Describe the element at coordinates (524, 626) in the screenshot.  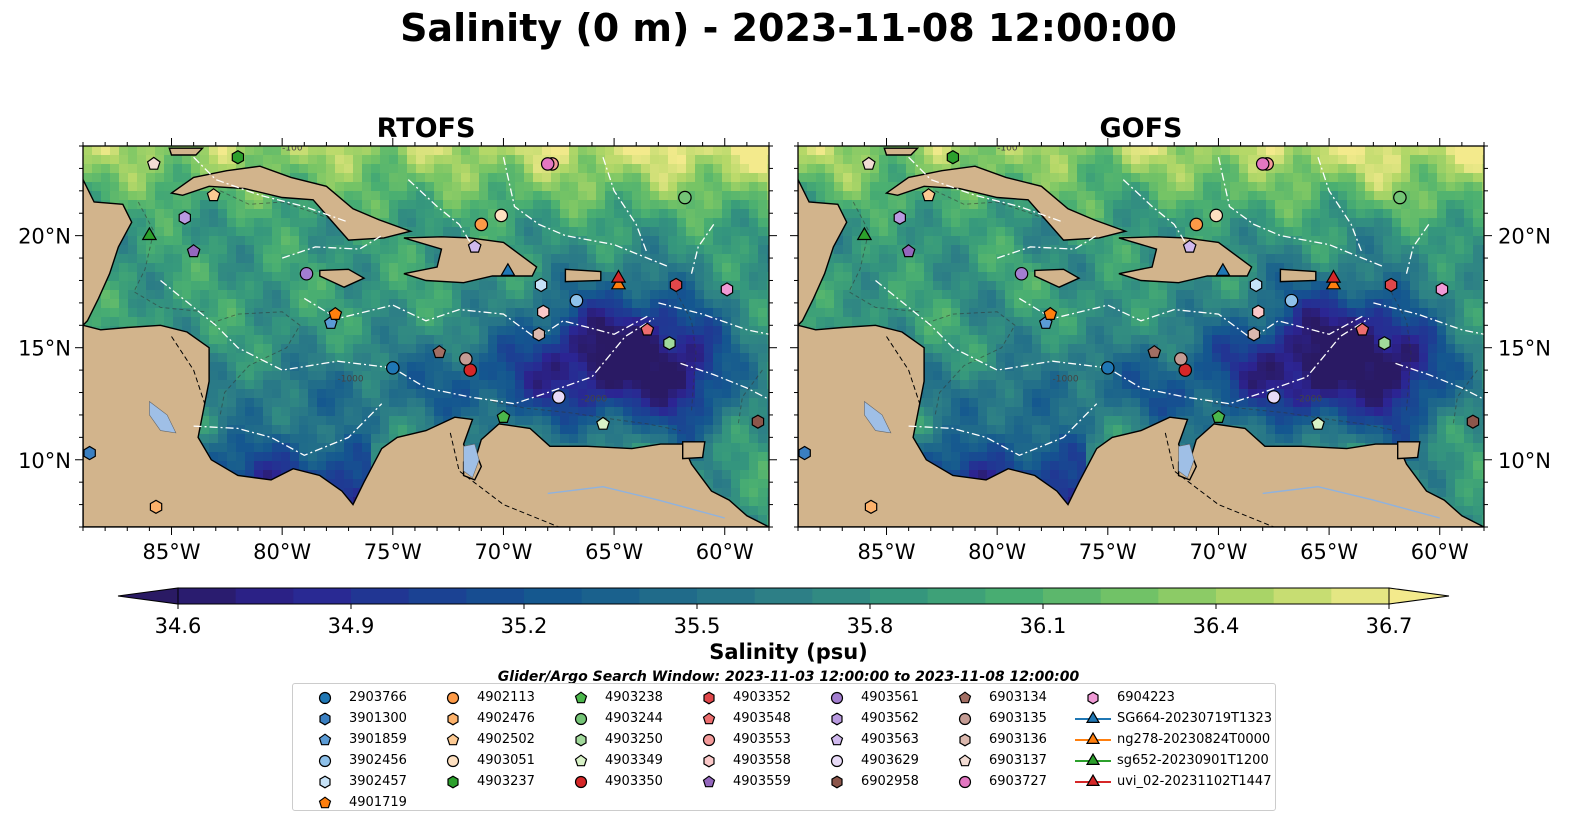
I see `colorbar-tick-label: 35.2` at that location.